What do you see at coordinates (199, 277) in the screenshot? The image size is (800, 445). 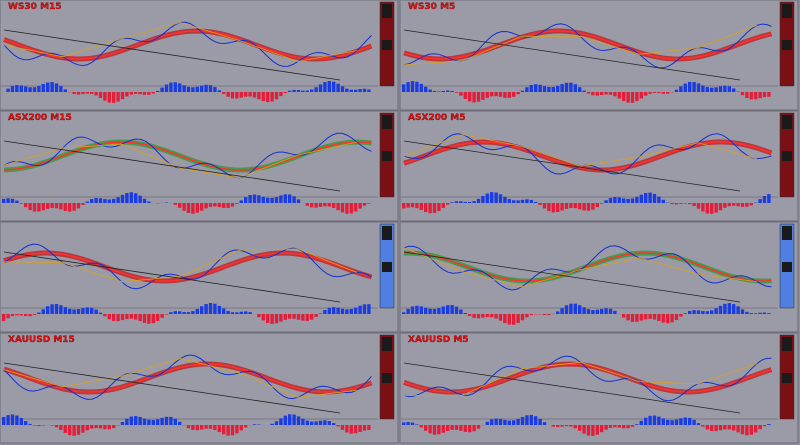 I see `chart-panel` at bounding box center [199, 277].